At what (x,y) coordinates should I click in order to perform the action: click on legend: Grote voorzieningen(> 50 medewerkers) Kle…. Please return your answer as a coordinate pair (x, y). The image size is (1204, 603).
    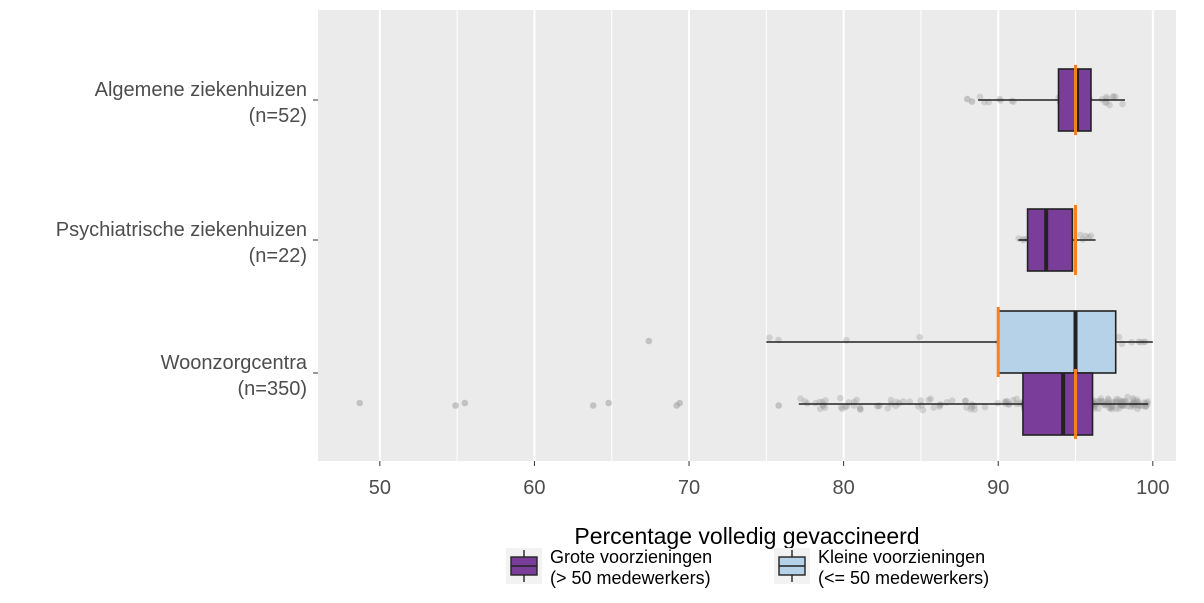
    Looking at the image, I should click on (747, 567).